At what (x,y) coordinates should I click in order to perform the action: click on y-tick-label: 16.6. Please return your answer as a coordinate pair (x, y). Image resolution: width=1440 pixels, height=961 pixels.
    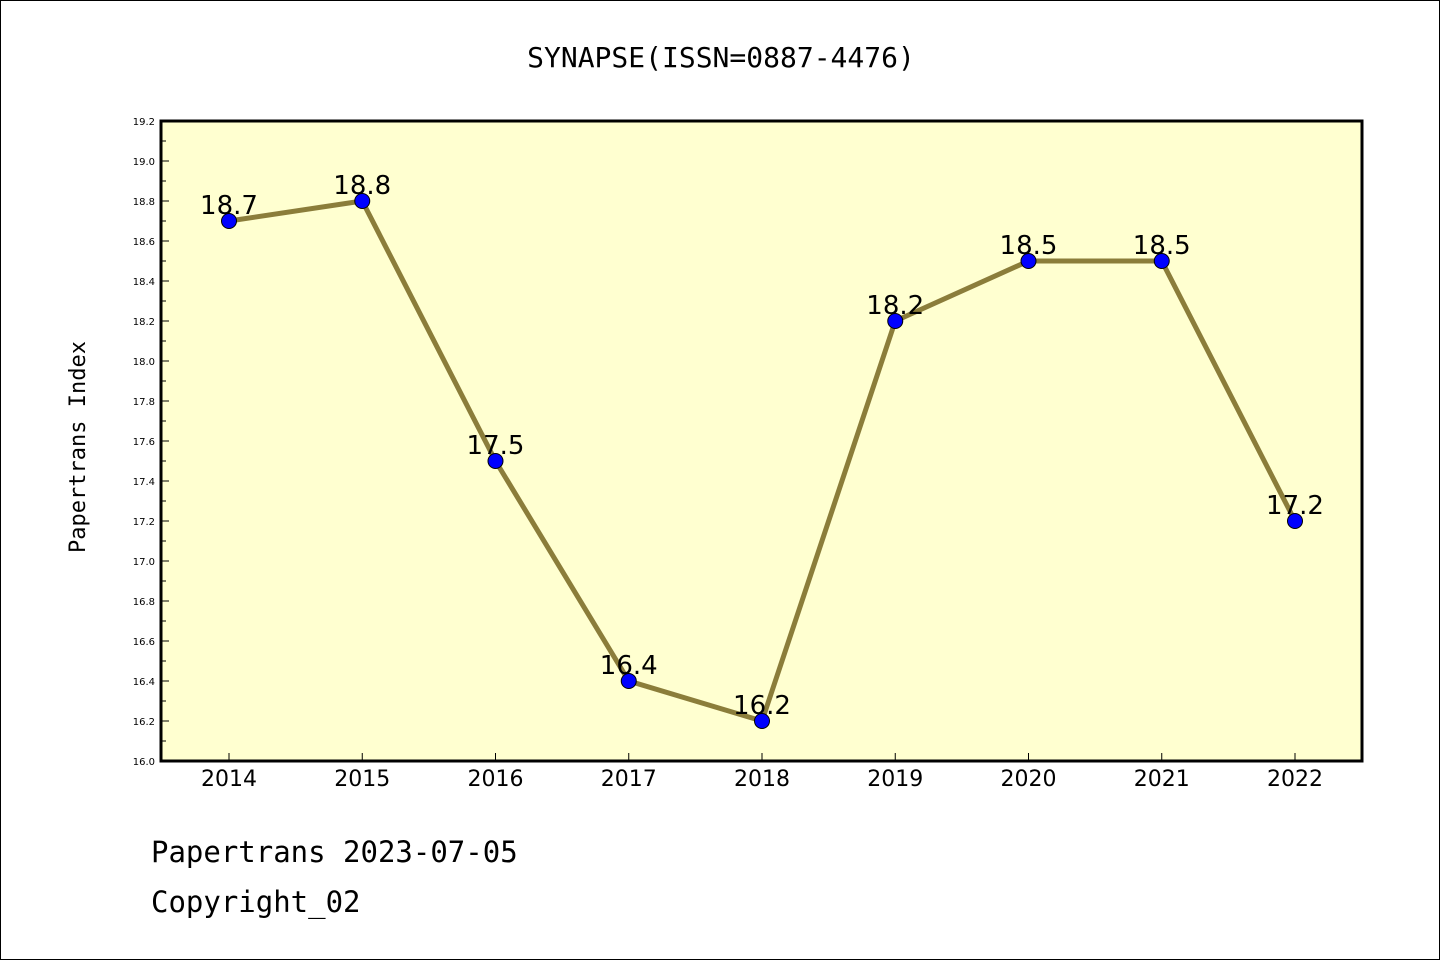
    Looking at the image, I should click on (144, 642).